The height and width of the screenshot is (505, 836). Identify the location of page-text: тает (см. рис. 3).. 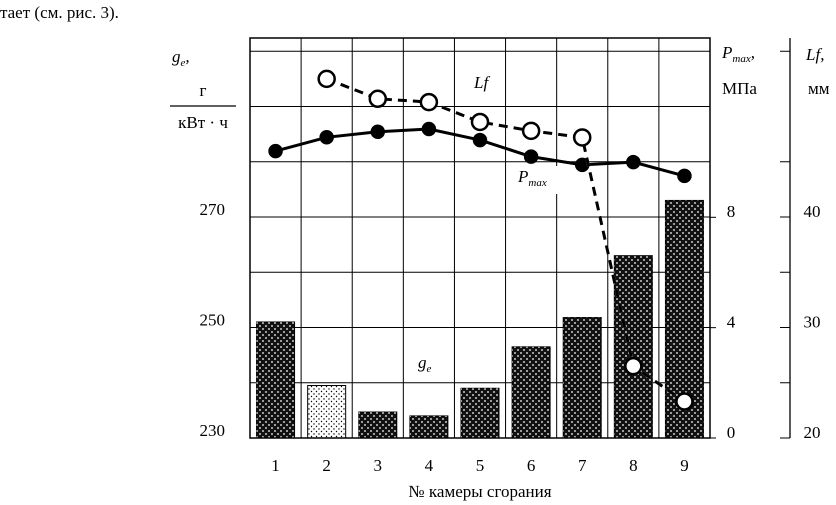
(59, 12).